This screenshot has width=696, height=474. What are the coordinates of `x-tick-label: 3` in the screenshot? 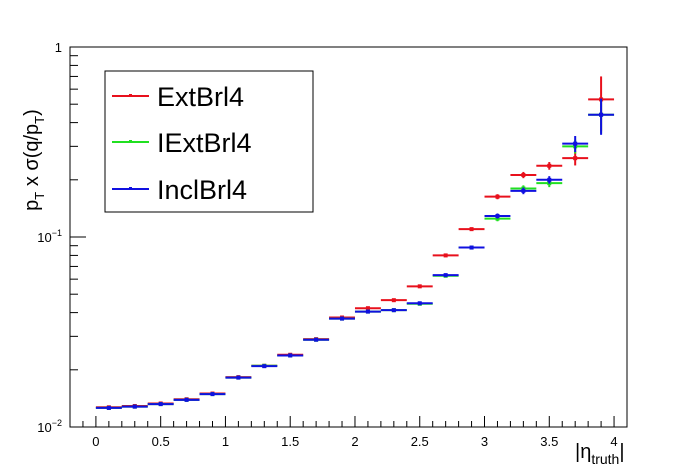 It's located at (484, 441).